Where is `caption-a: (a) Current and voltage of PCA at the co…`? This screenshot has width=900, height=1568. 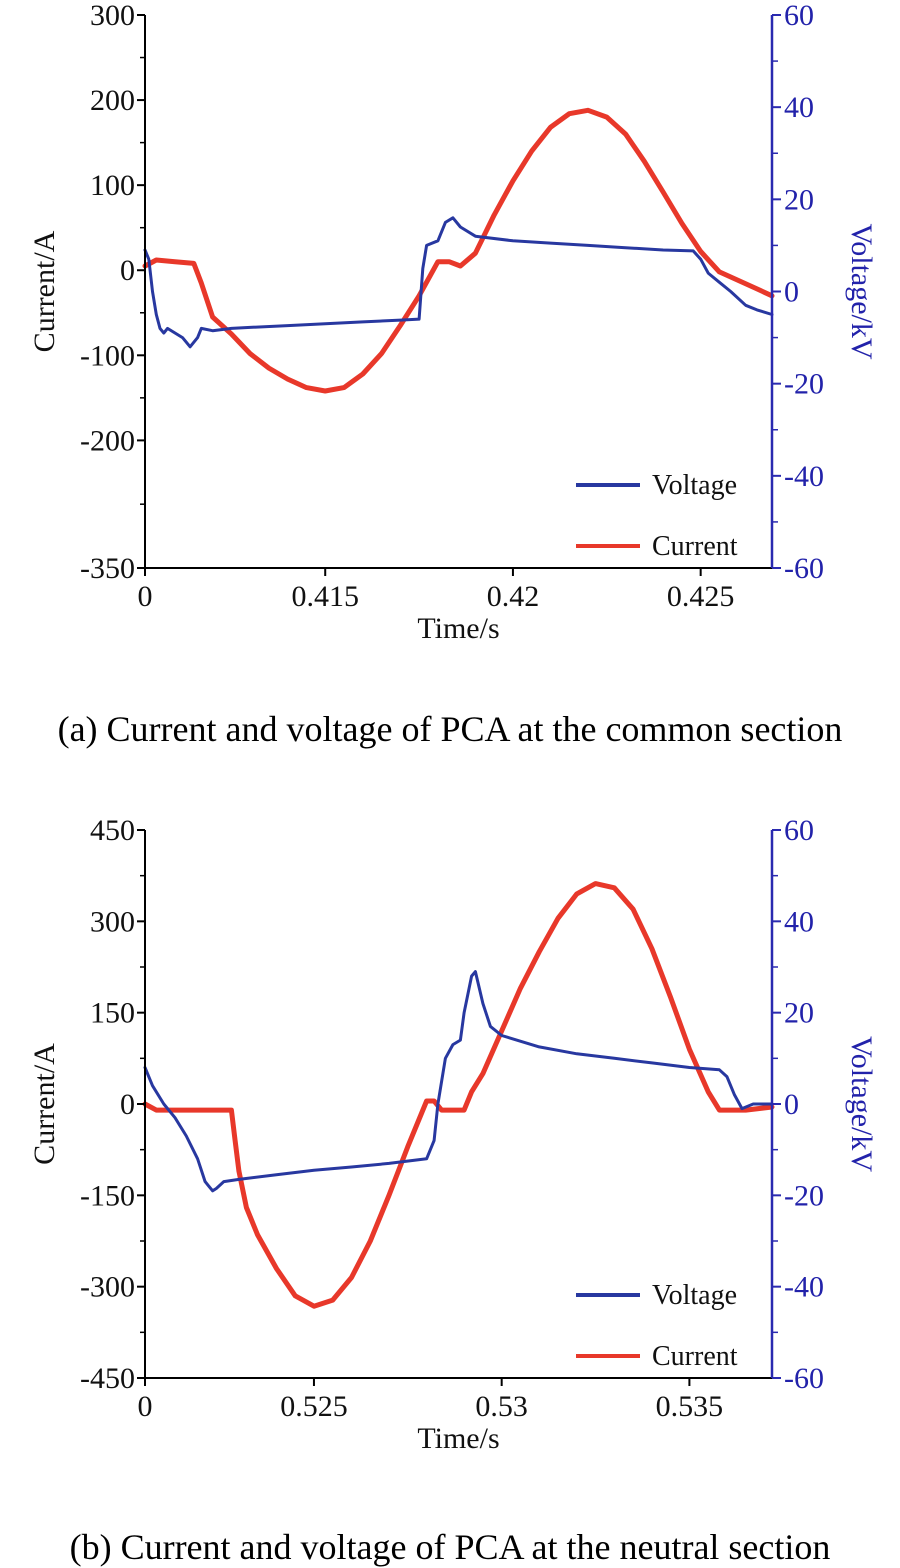 caption-a: (a) Current and voltage of PCA at the co… is located at coordinates (450, 729).